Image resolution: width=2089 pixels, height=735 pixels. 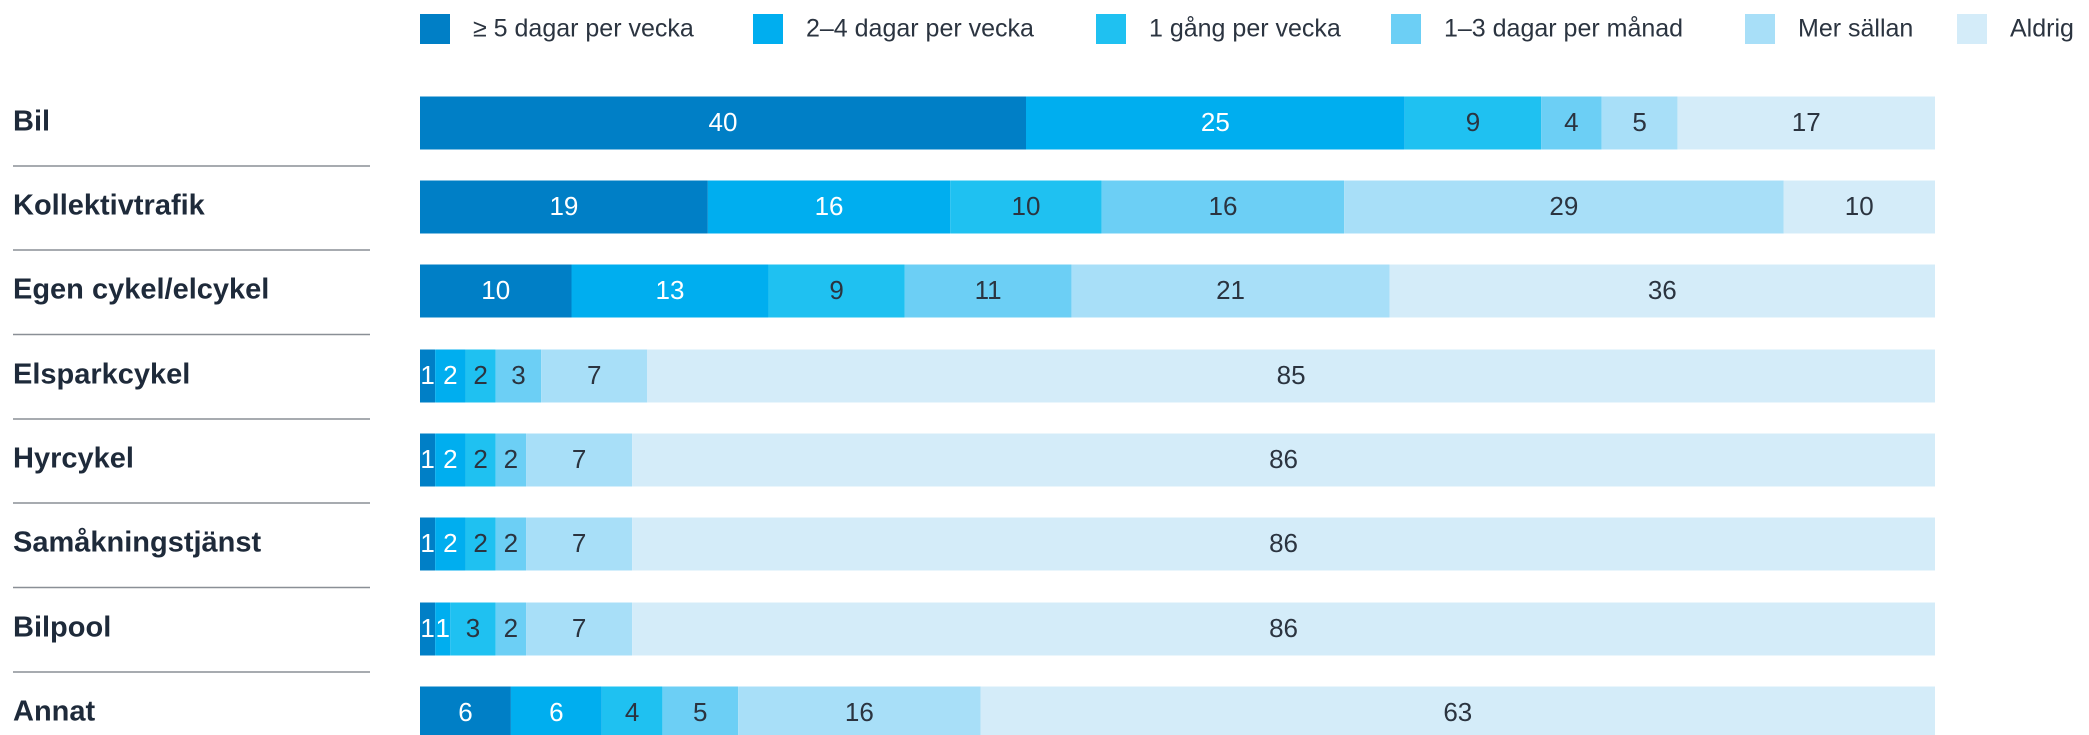 I want to click on value-label: 85, so click(x=1291, y=375).